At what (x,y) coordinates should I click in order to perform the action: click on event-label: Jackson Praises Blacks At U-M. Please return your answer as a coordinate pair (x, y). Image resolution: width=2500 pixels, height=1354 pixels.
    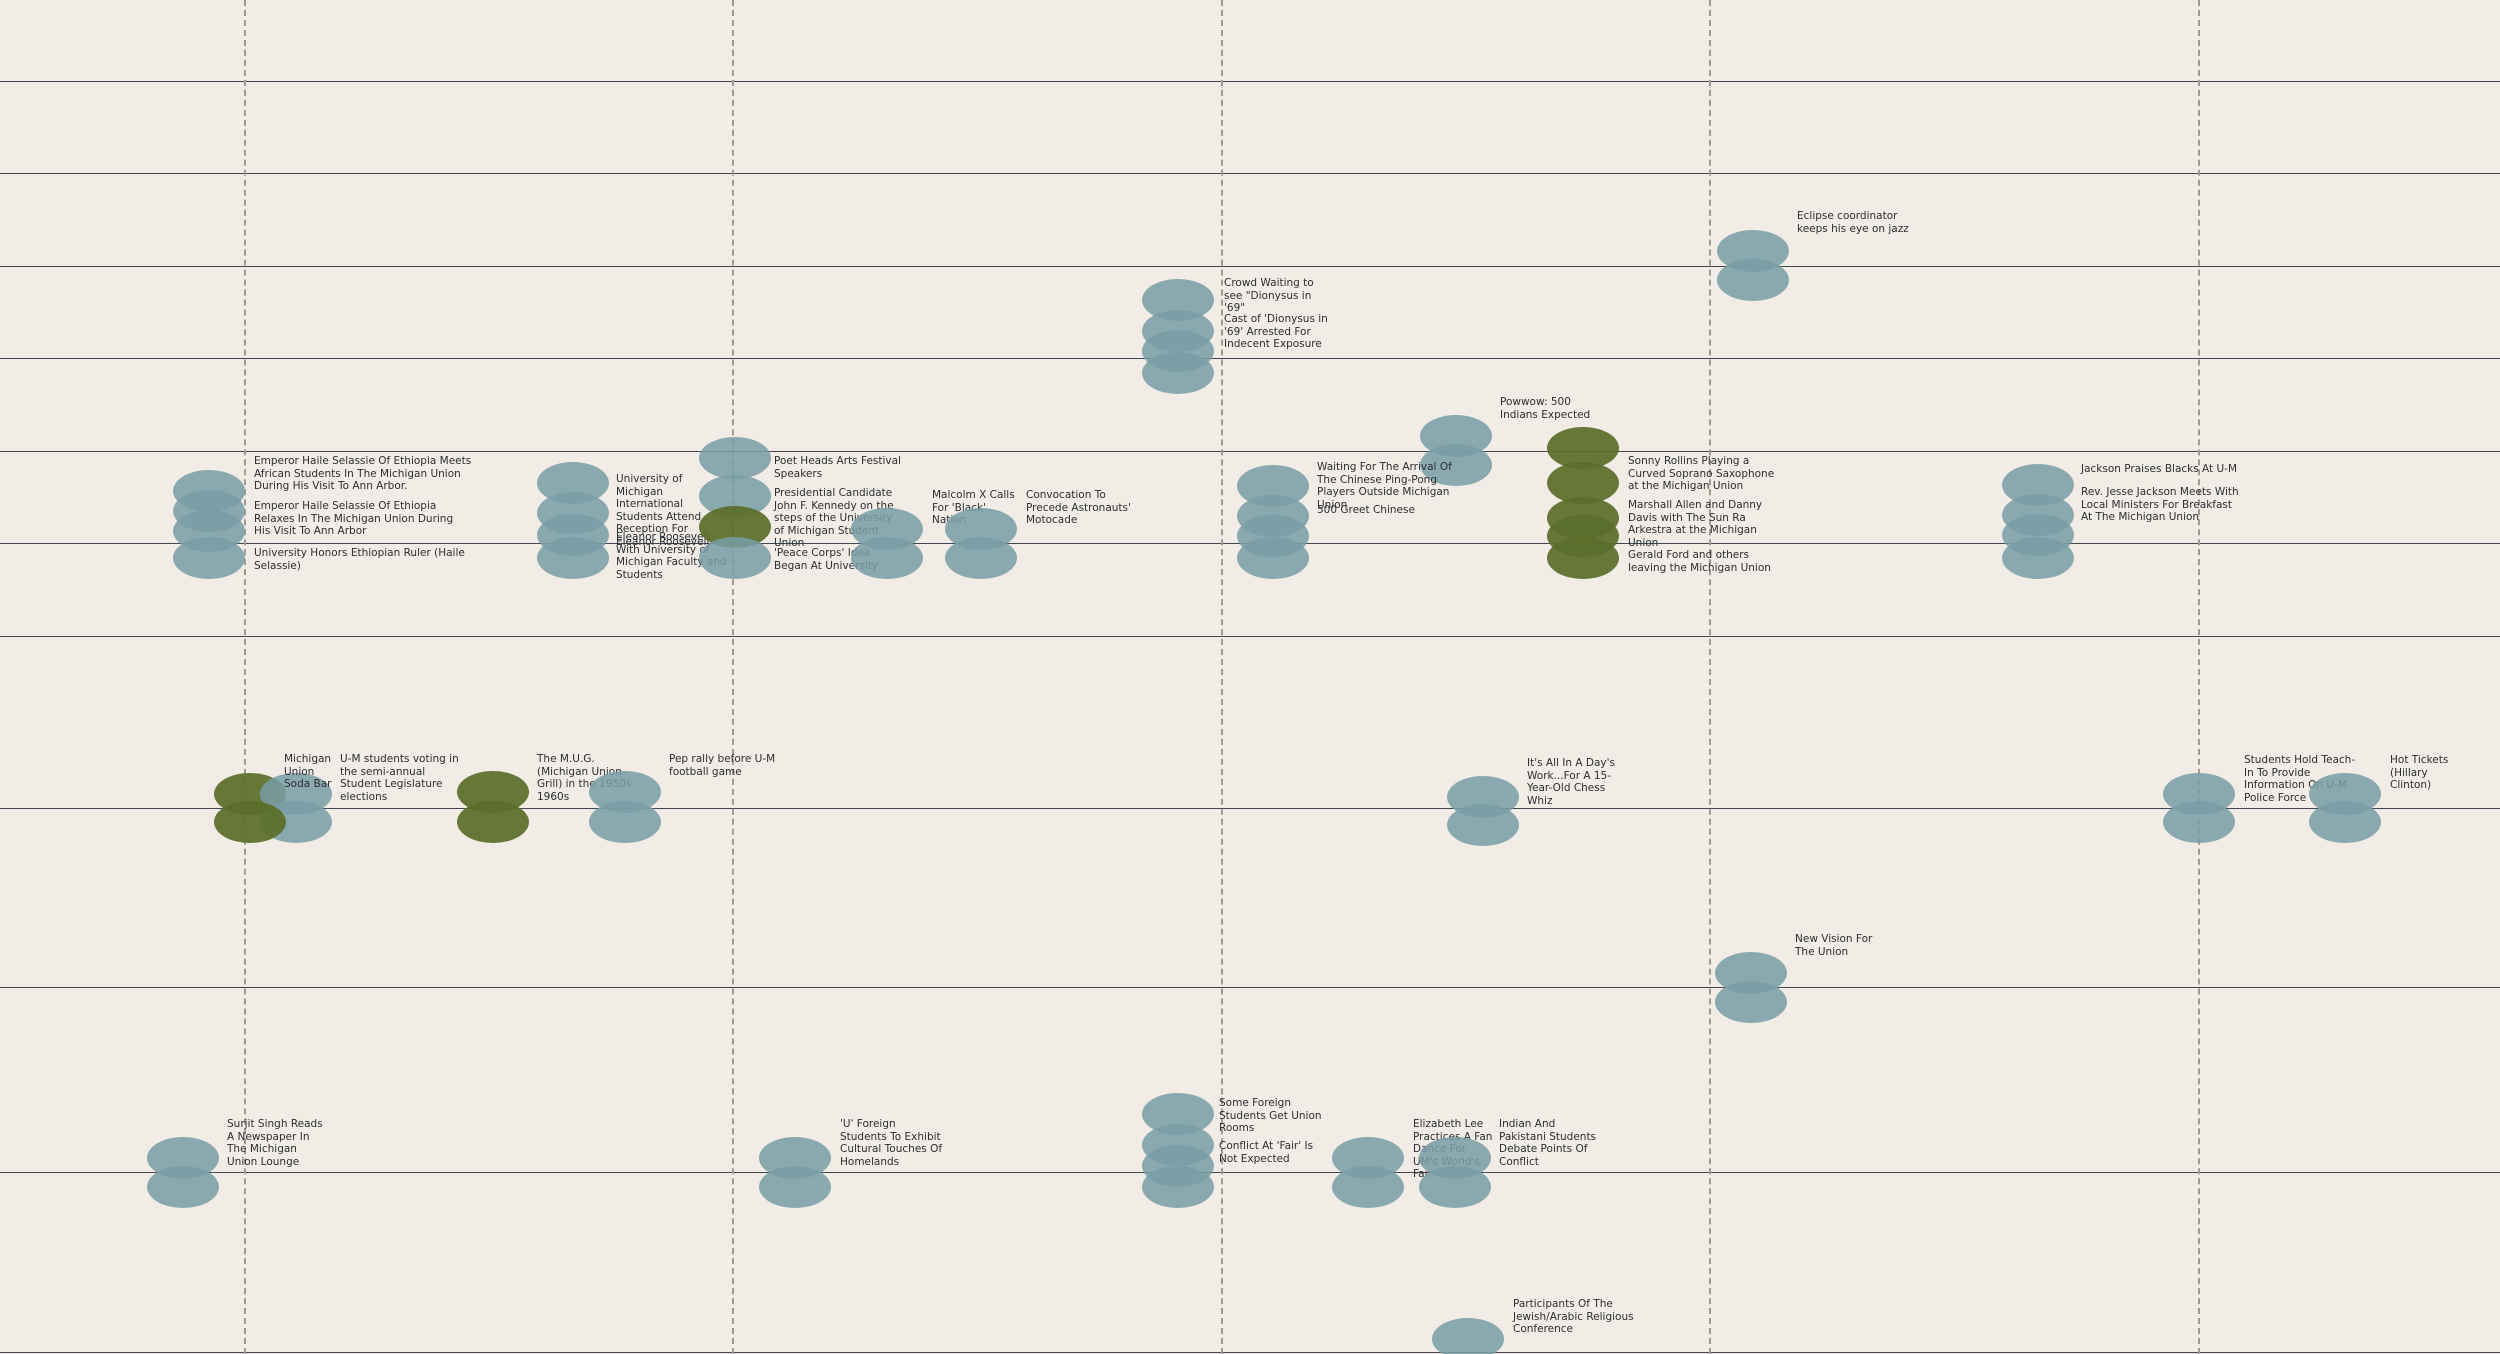
    Looking at the image, I should click on (2159, 469).